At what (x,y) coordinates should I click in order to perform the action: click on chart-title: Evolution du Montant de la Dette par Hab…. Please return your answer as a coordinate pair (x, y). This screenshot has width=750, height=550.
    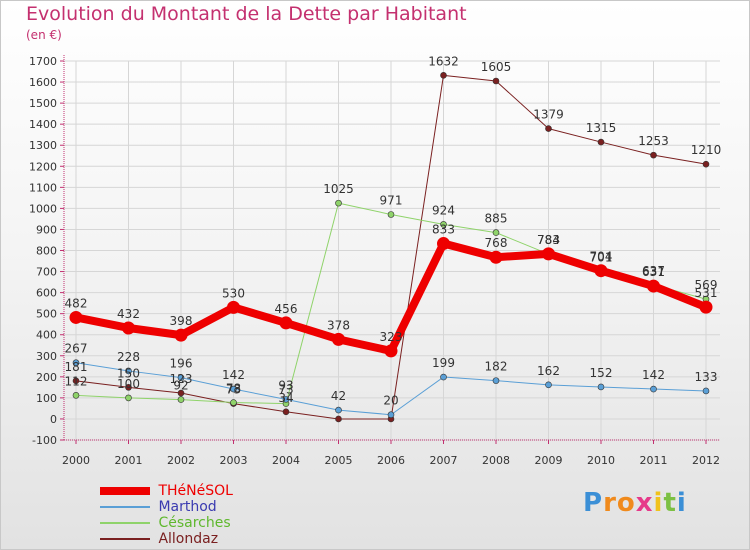
    Looking at the image, I should click on (246, 14).